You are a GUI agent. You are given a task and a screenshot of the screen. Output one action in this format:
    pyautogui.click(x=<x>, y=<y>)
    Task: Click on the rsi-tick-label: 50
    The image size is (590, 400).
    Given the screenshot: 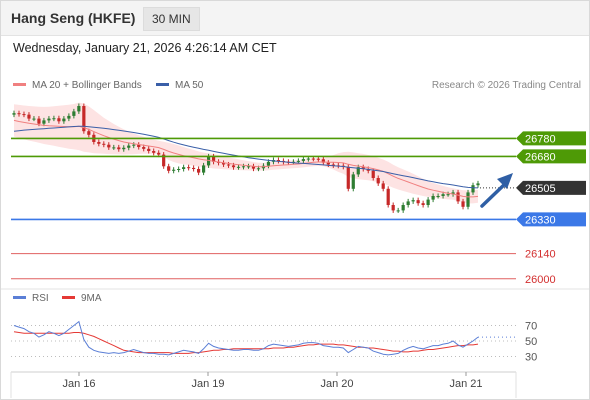 What is the action you would take?
    pyautogui.click(x=531, y=342)
    